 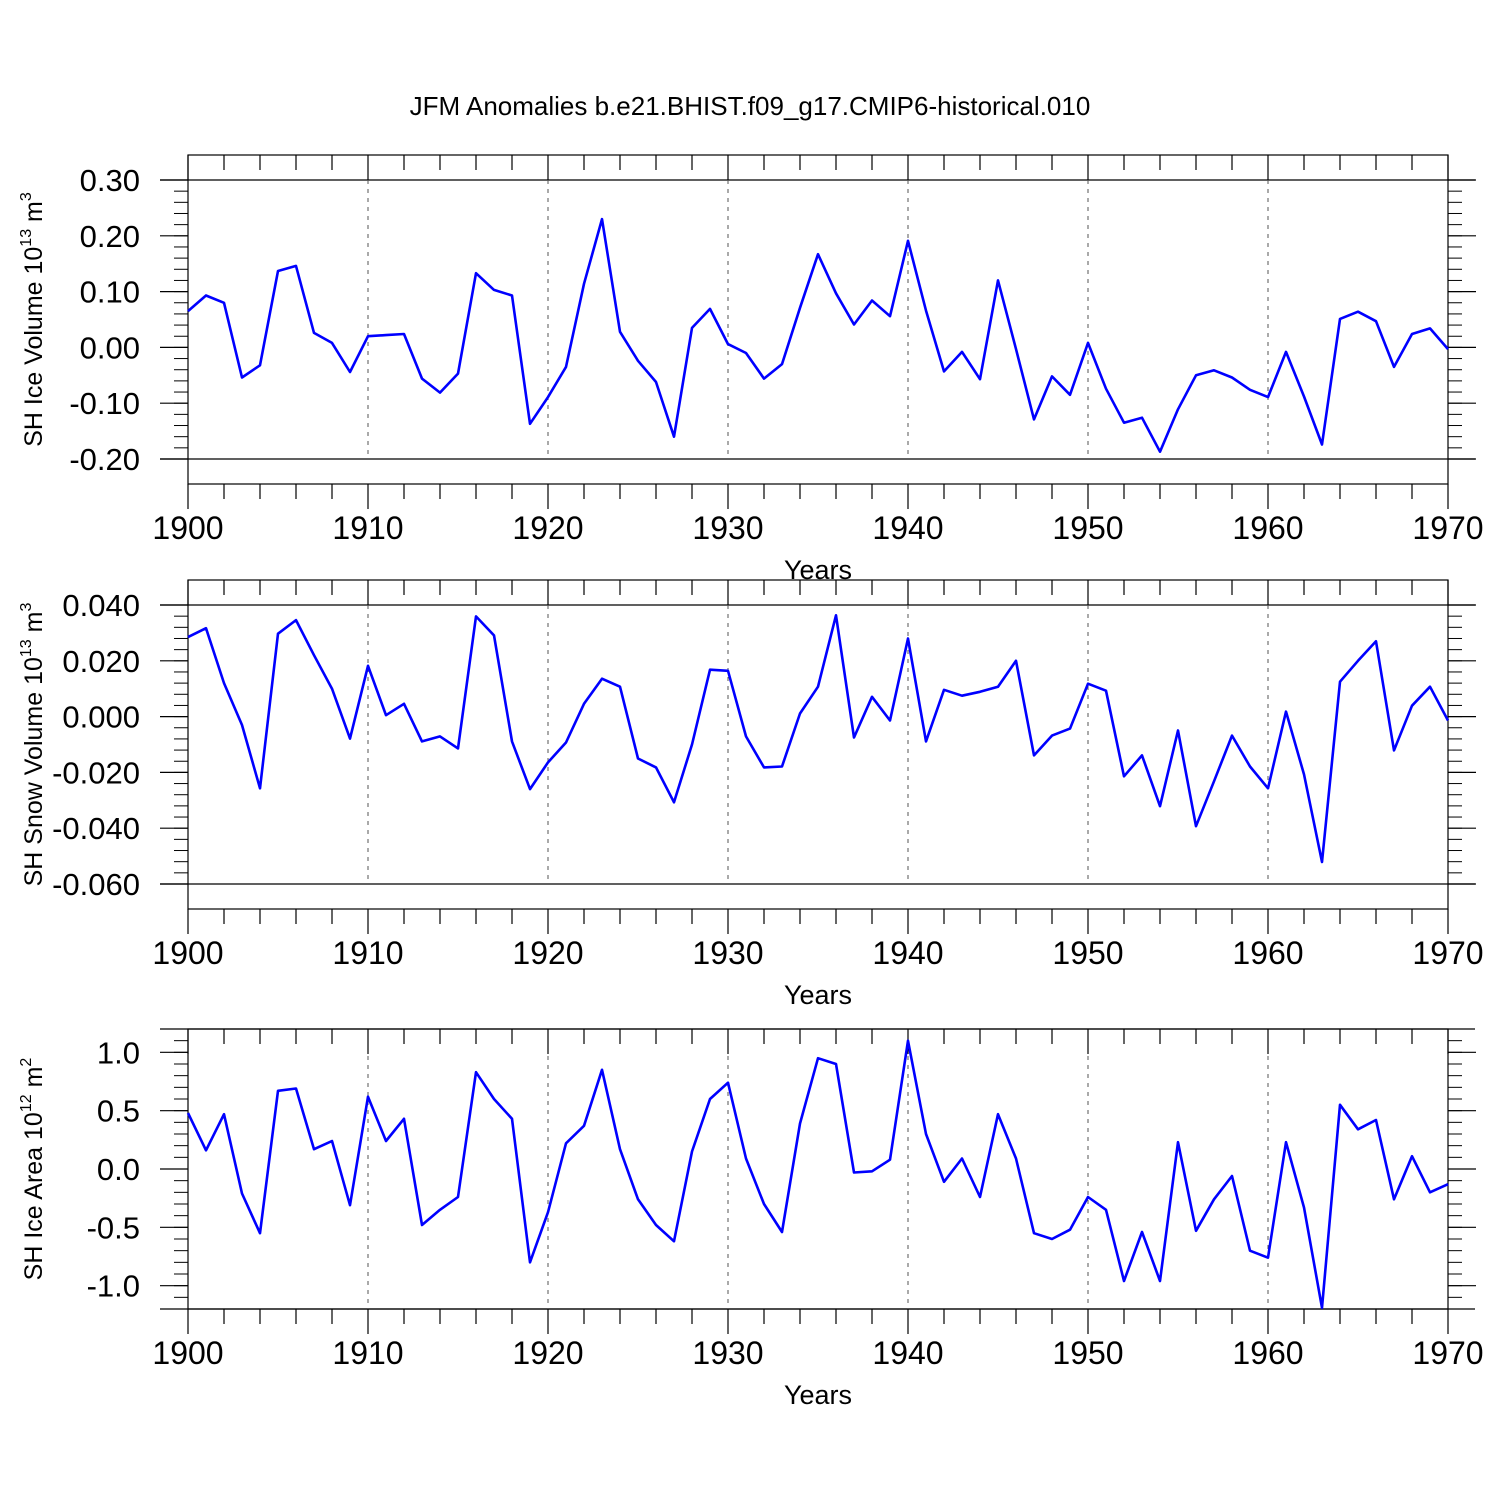 What do you see at coordinates (96, 828) in the screenshot?
I see `y-tick-label: -0.040` at bounding box center [96, 828].